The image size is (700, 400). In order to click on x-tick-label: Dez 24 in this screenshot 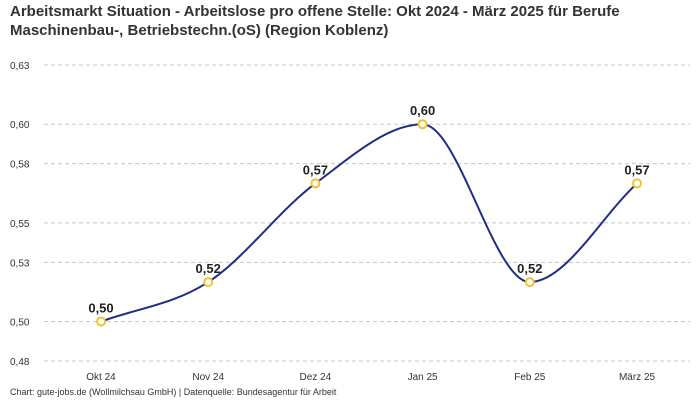, I will do `click(316, 377)`.